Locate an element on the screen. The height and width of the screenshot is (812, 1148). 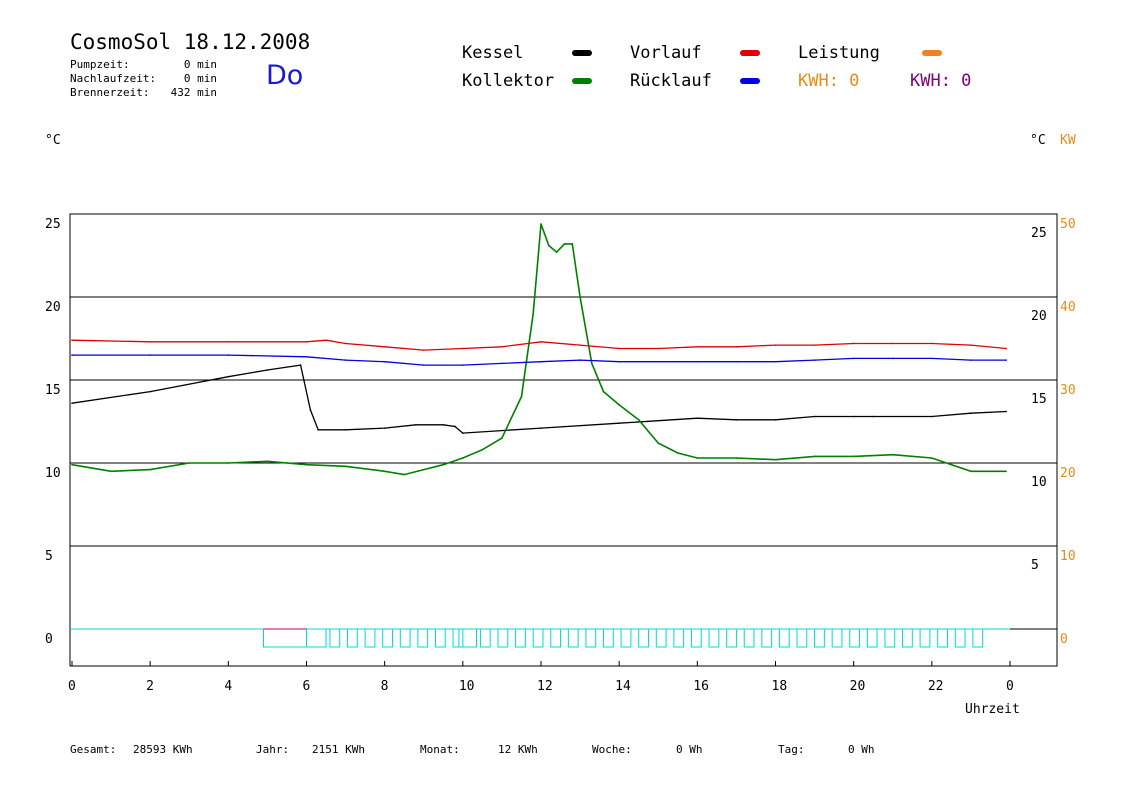
y-tick-right-c: 5 is located at coordinates (1035, 565).